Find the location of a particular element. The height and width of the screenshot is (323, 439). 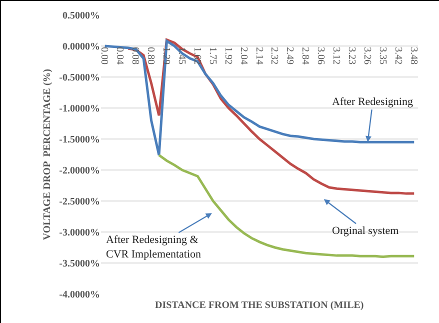

x-tick-label: 1.62 is located at coordinates (196, 55).